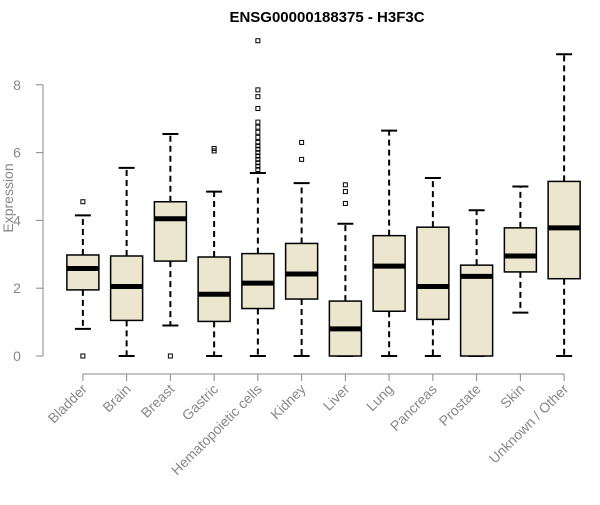 The height and width of the screenshot is (505, 600). Describe the element at coordinates (126, 261) in the screenshot. I see `box-brain` at that location.